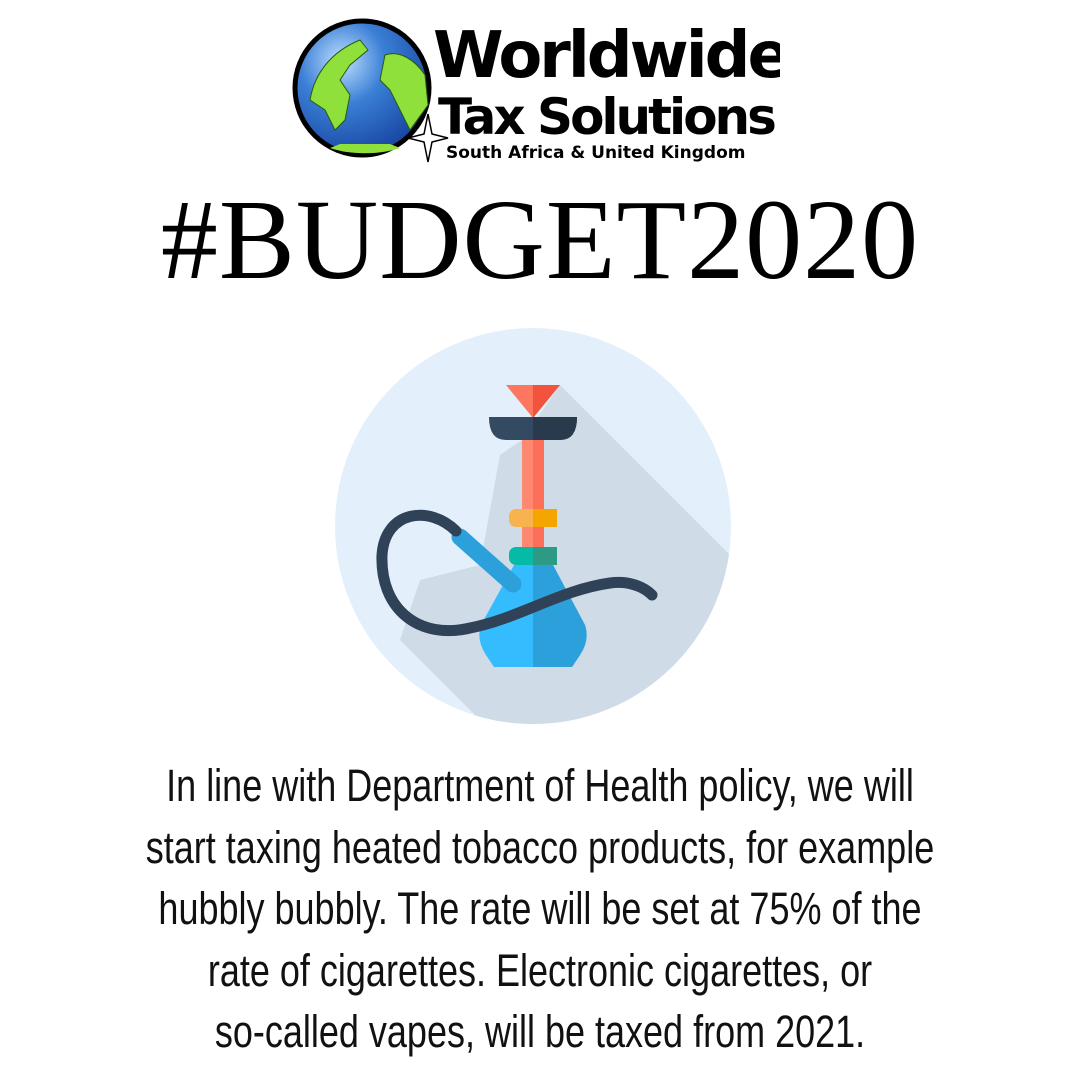 This screenshot has width=1080, height=1080. What do you see at coordinates (428, 138) in the screenshot?
I see `compass-star-icon` at bounding box center [428, 138].